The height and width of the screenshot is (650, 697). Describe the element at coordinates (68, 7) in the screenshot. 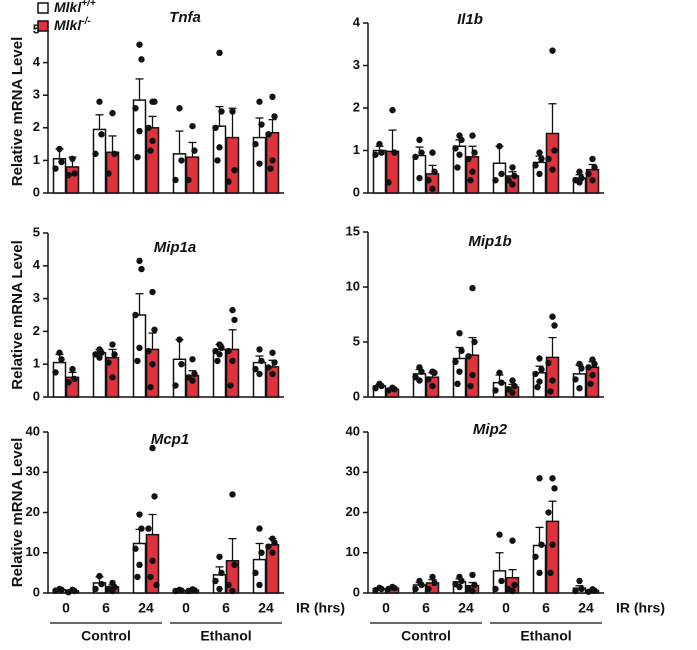

I see `legend-name: Mlkl` at that location.